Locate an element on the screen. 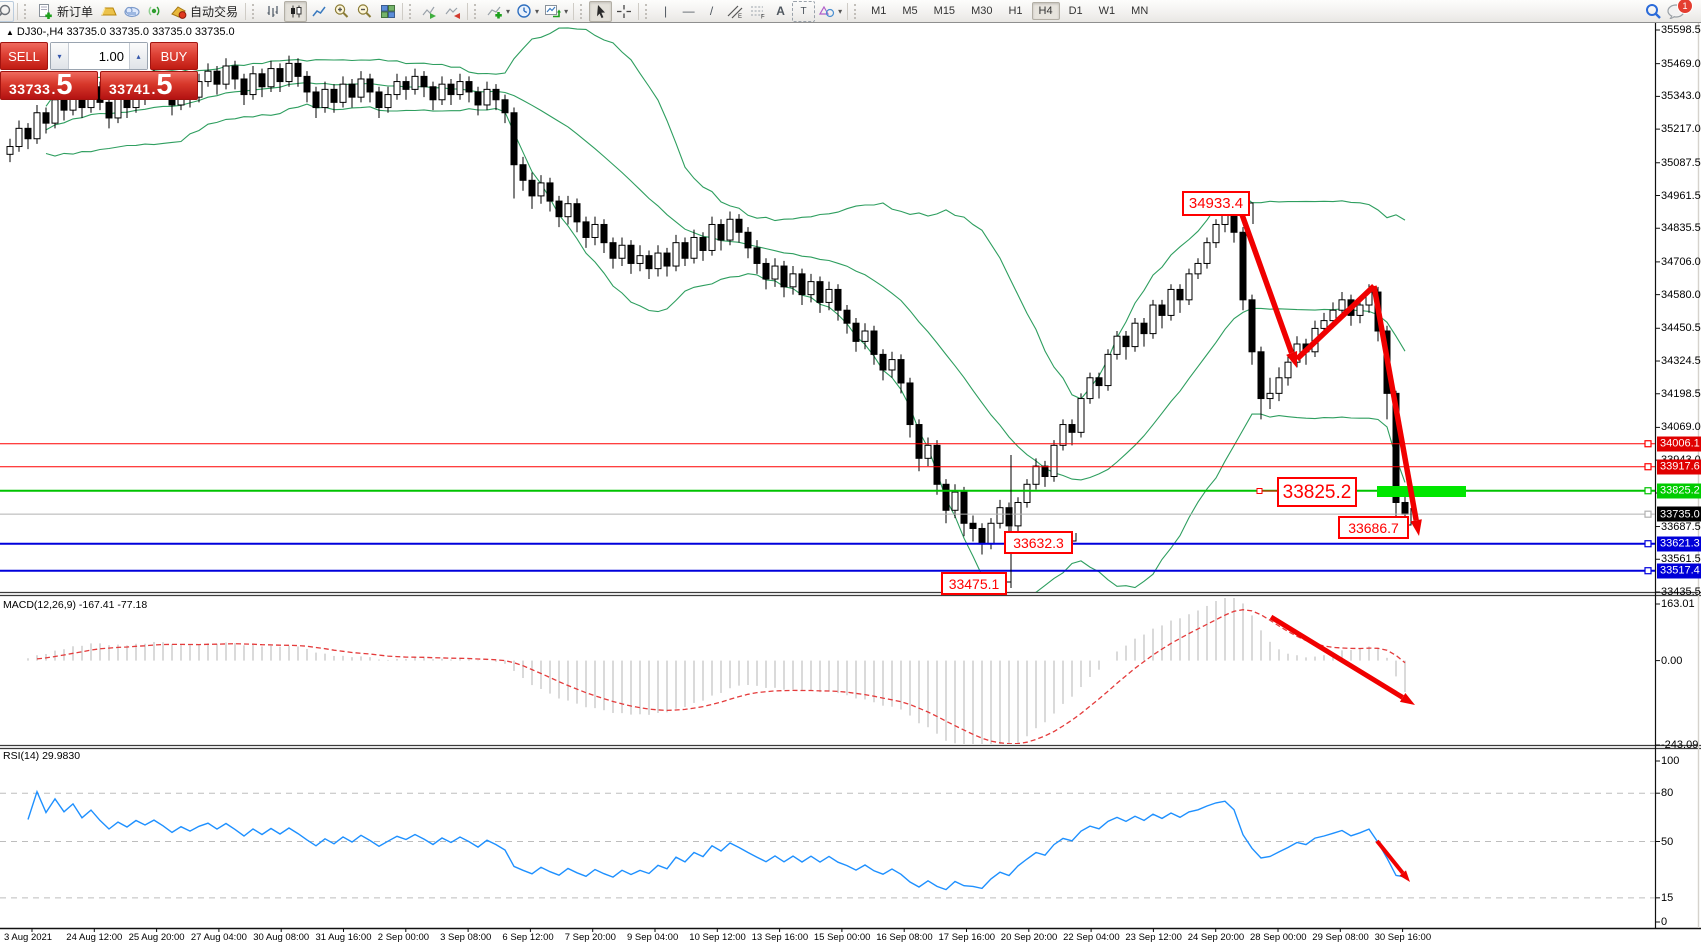 The height and width of the screenshot is (947, 1701). time-axis-label: 23 Sep 12:00 is located at coordinates (1153, 937).